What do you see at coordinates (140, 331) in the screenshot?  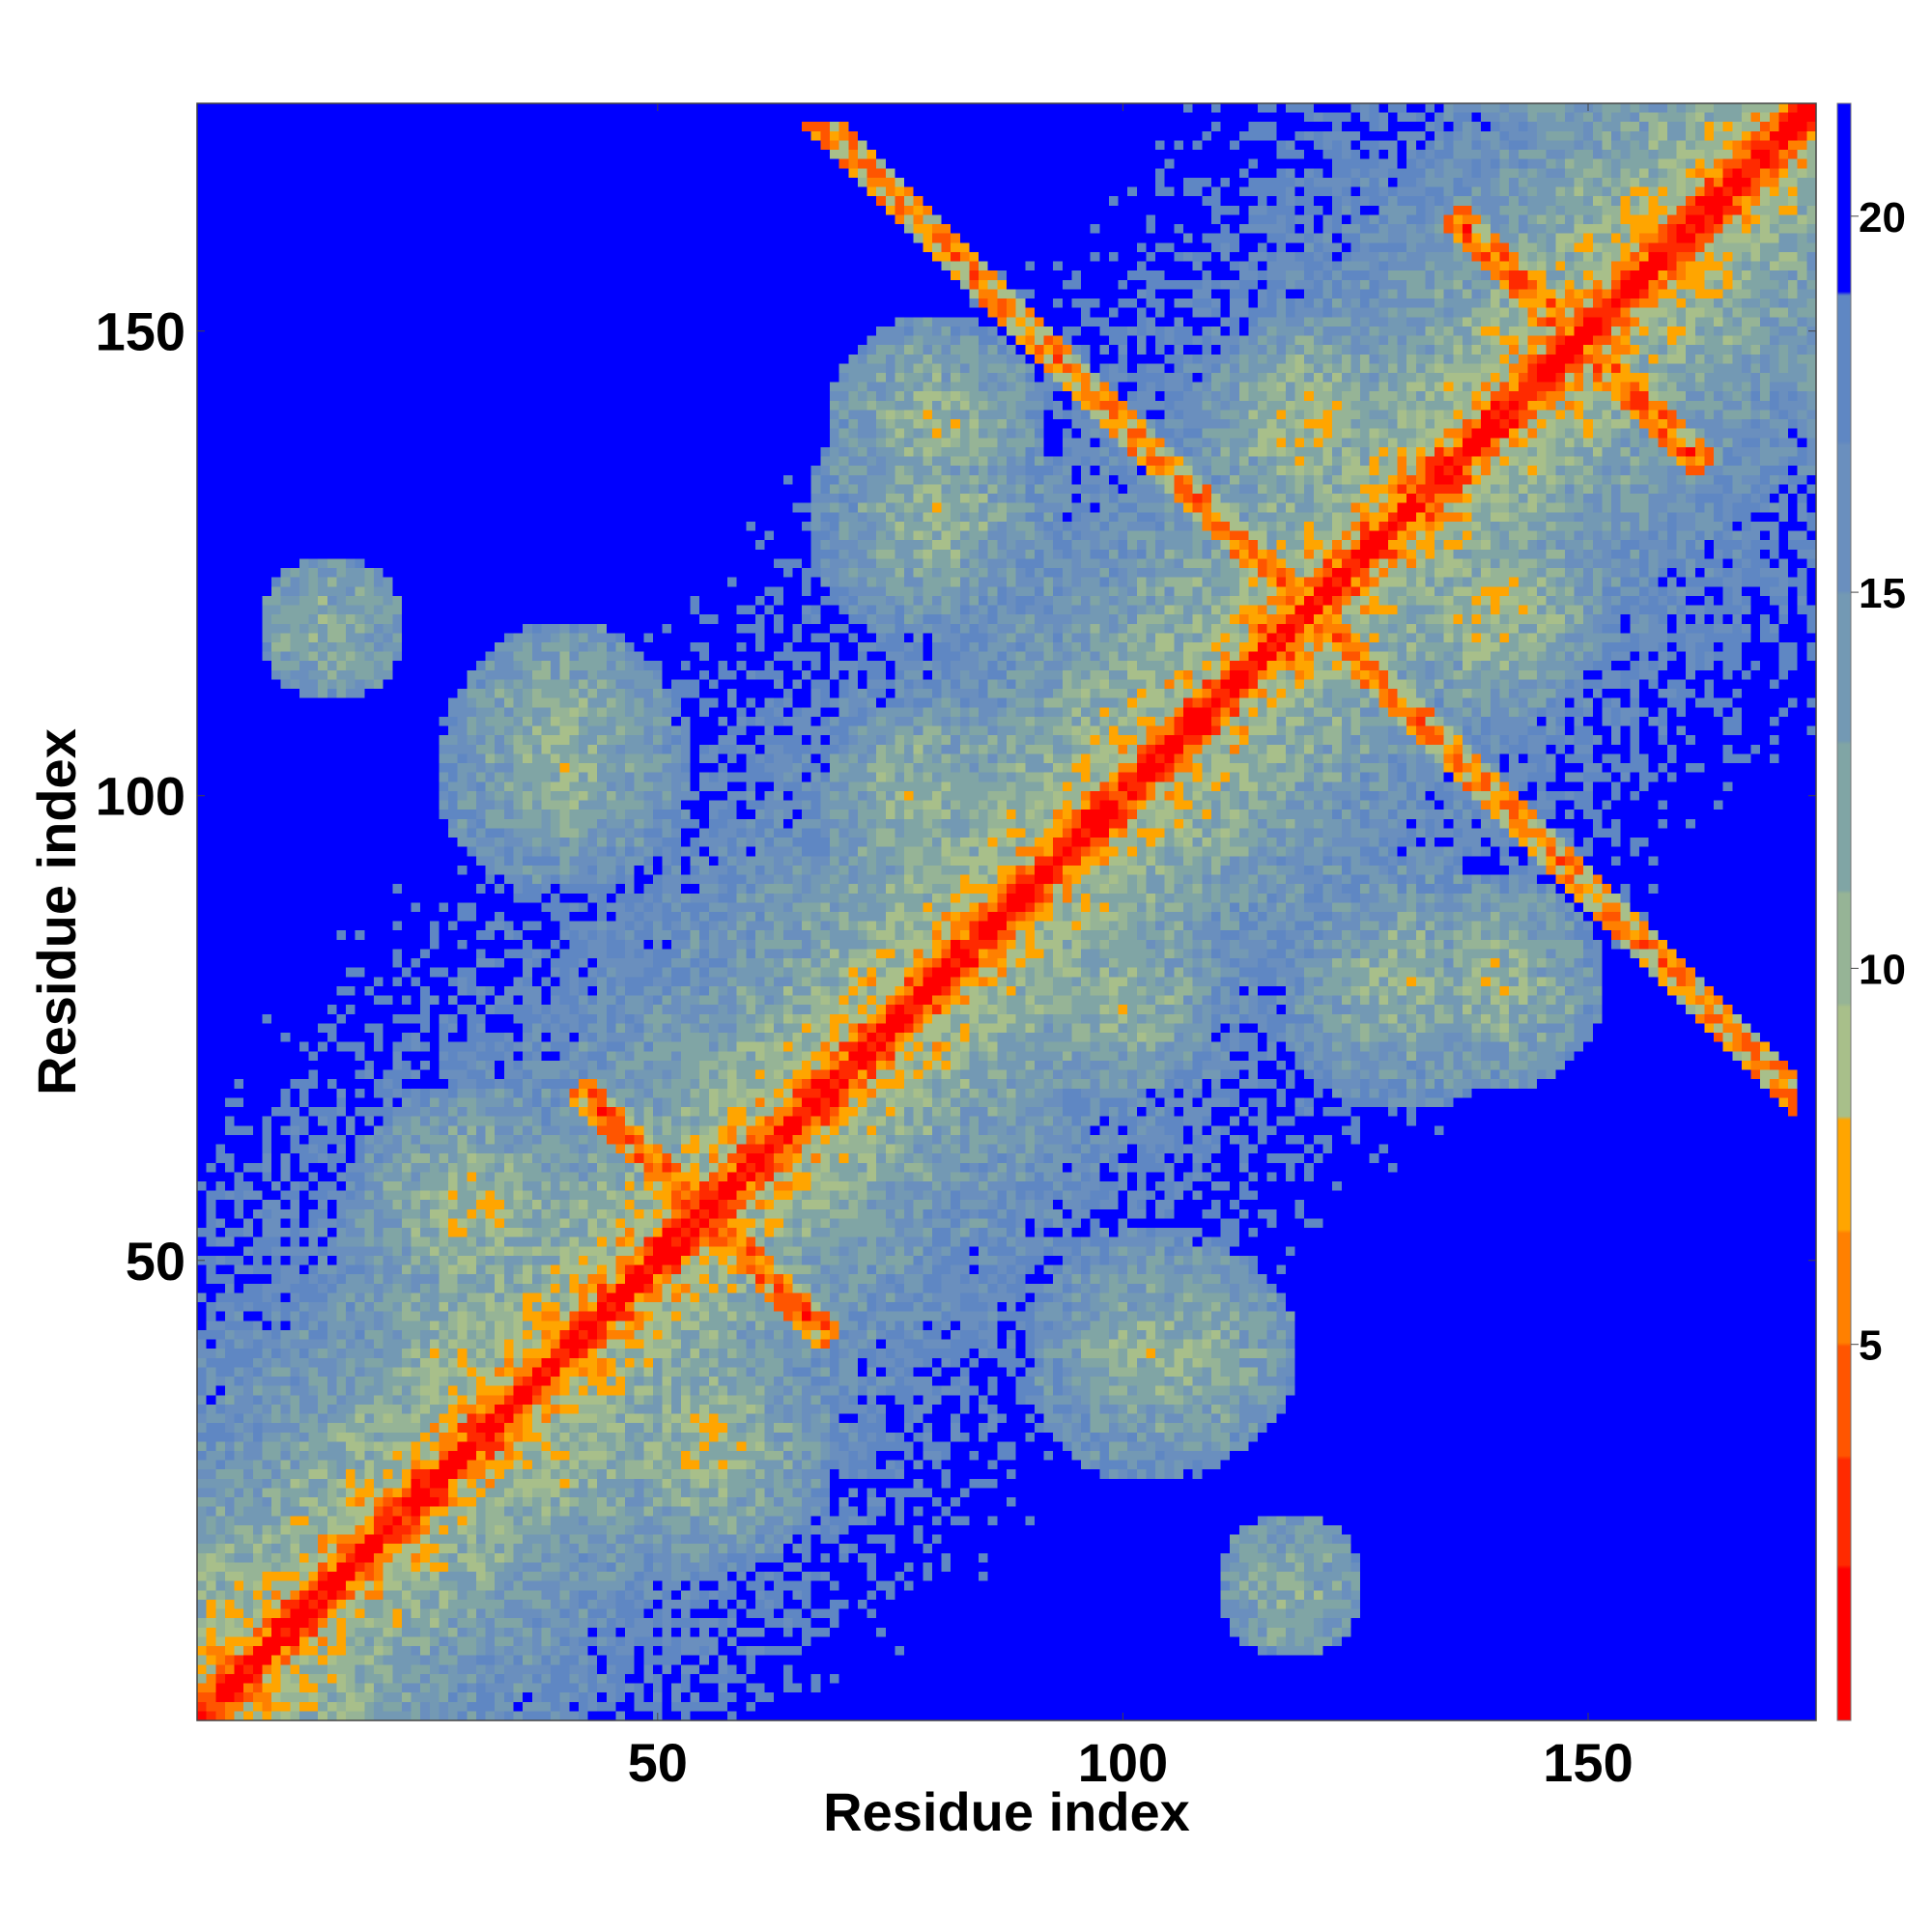 I see `y-tick-label: 150` at bounding box center [140, 331].